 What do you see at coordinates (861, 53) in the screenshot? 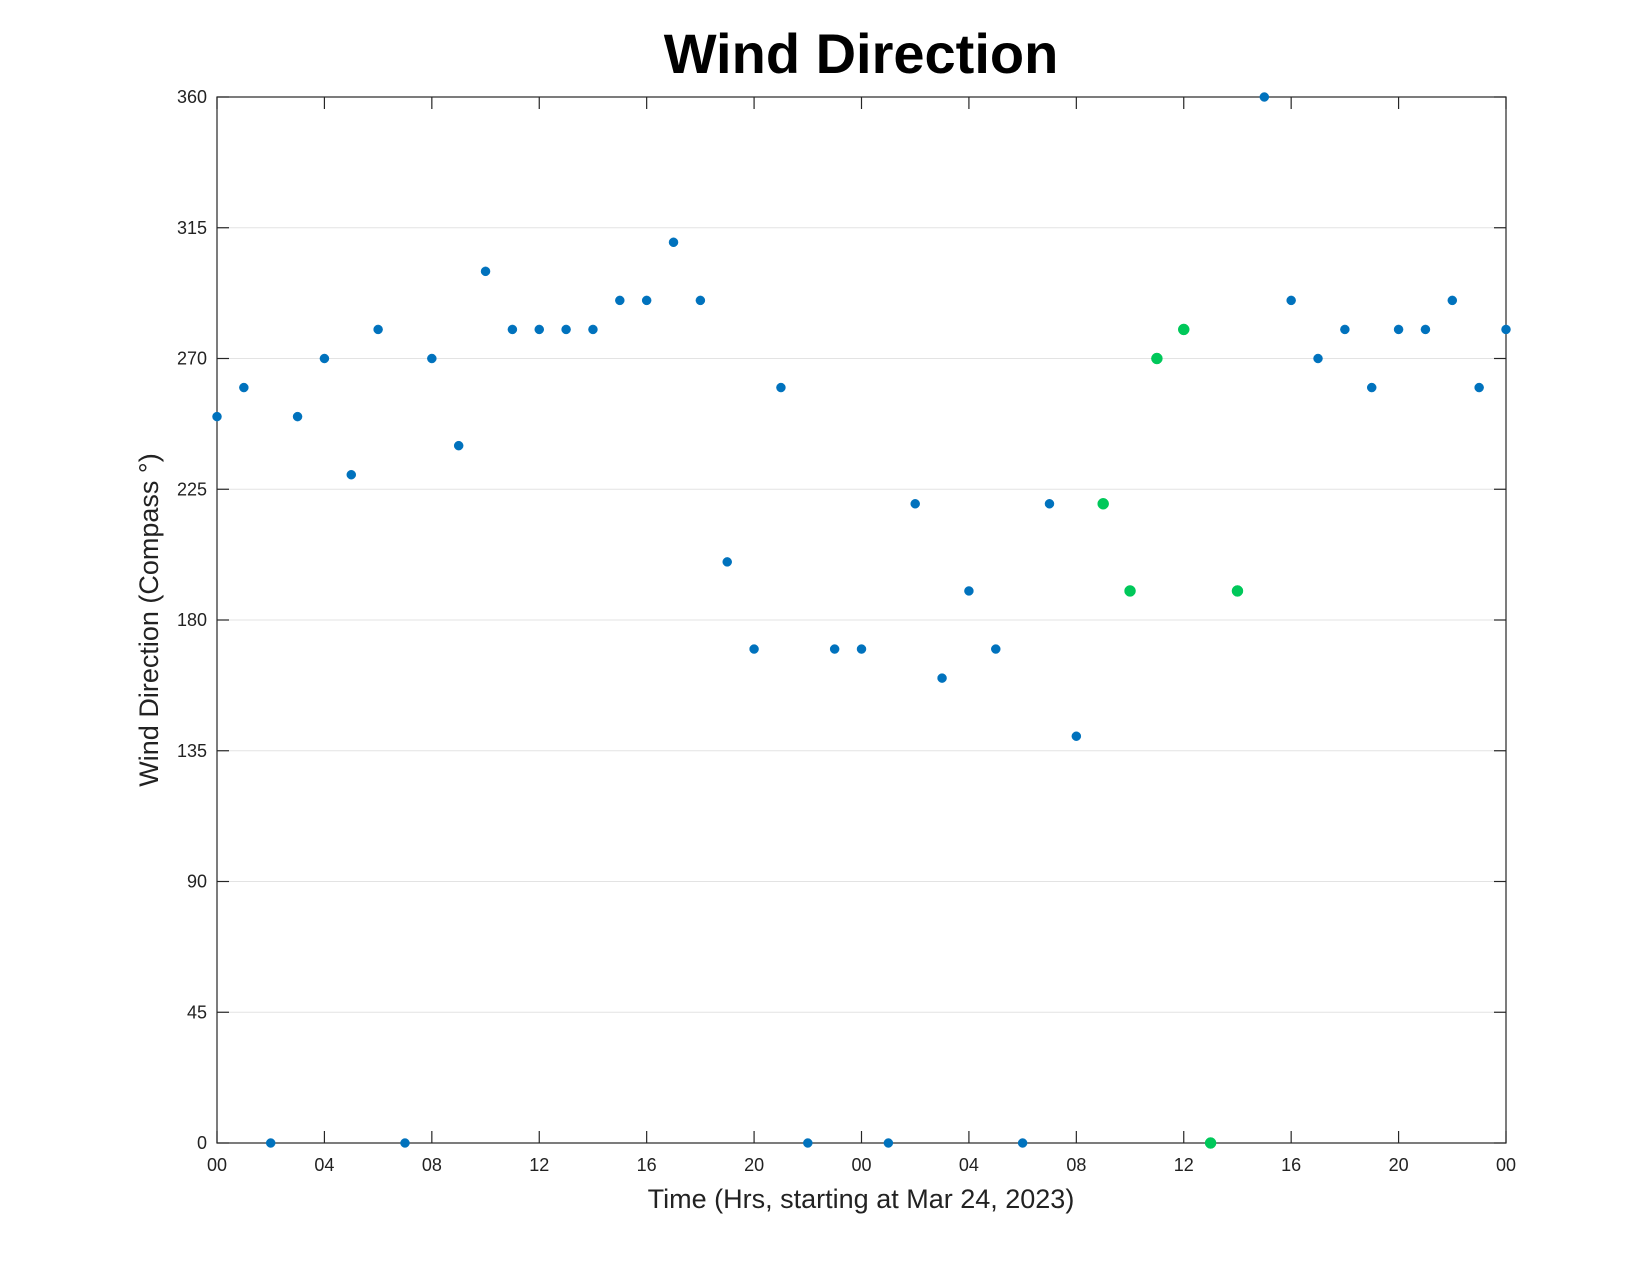
I see `chart-title: Wind Direction` at bounding box center [861, 53].